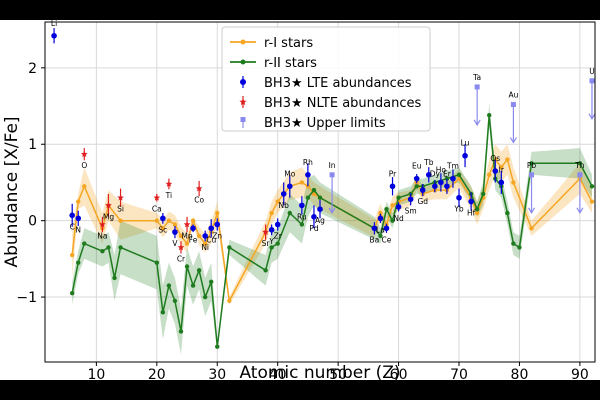  What do you see at coordinates (181, 258) in the screenshot?
I see `element-label-cr: Cr` at bounding box center [181, 258].